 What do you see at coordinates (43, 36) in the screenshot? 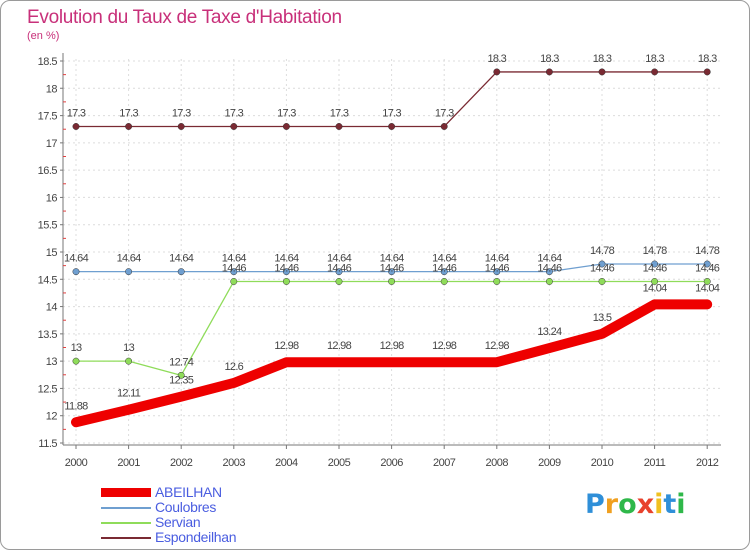
I see `chart-subtitle: (en %)` at bounding box center [43, 36].